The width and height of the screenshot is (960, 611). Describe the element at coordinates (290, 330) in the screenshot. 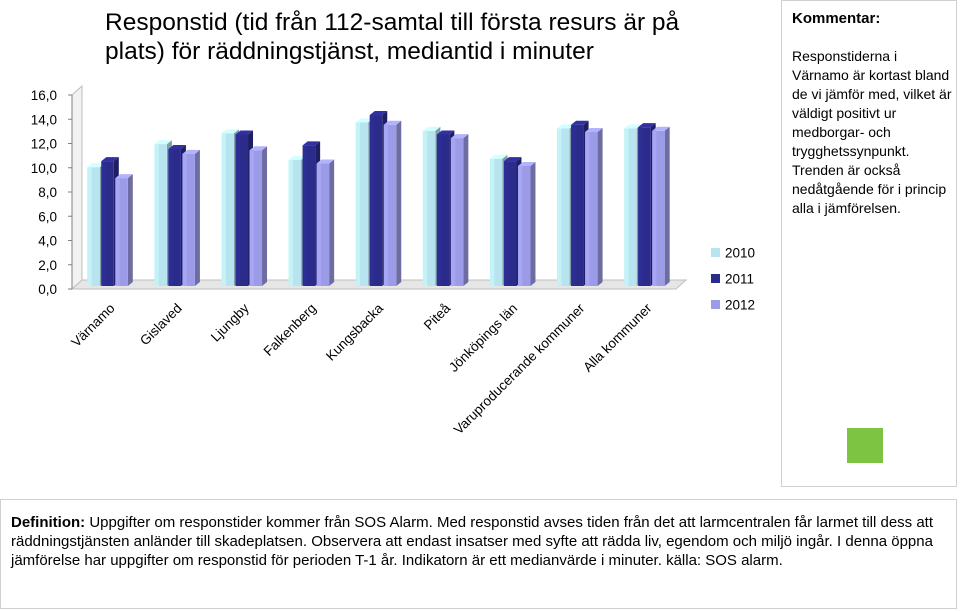

I see `x-tick-label: Falkenberg` at that location.